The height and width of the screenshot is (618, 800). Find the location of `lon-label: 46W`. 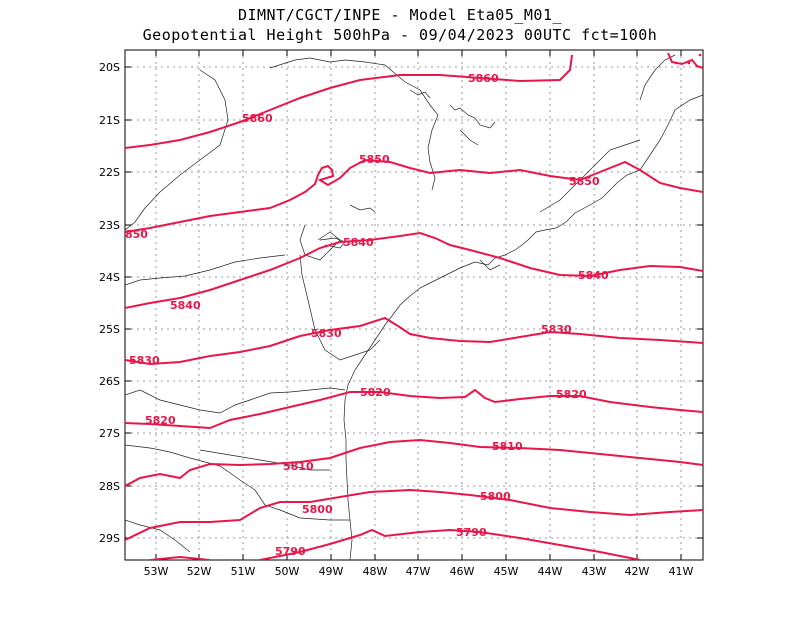

lon-label: 46W is located at coordinates (462, 571).